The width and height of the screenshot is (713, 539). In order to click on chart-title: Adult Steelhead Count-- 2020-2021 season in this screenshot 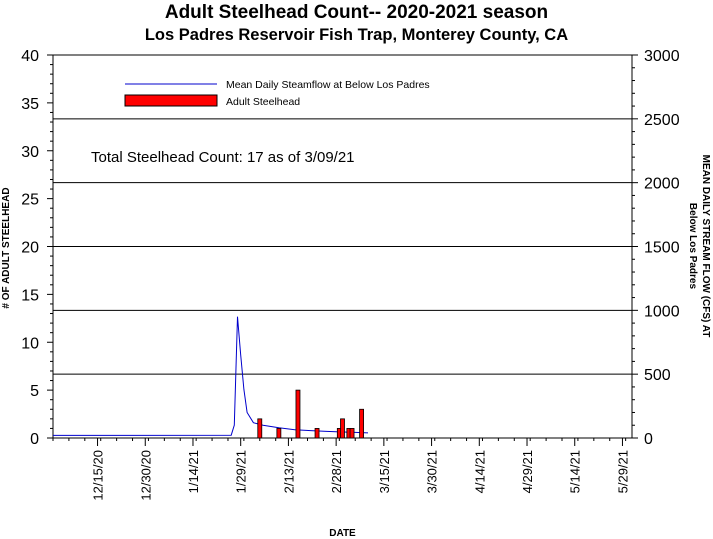, I will do `click(356, 12)`.